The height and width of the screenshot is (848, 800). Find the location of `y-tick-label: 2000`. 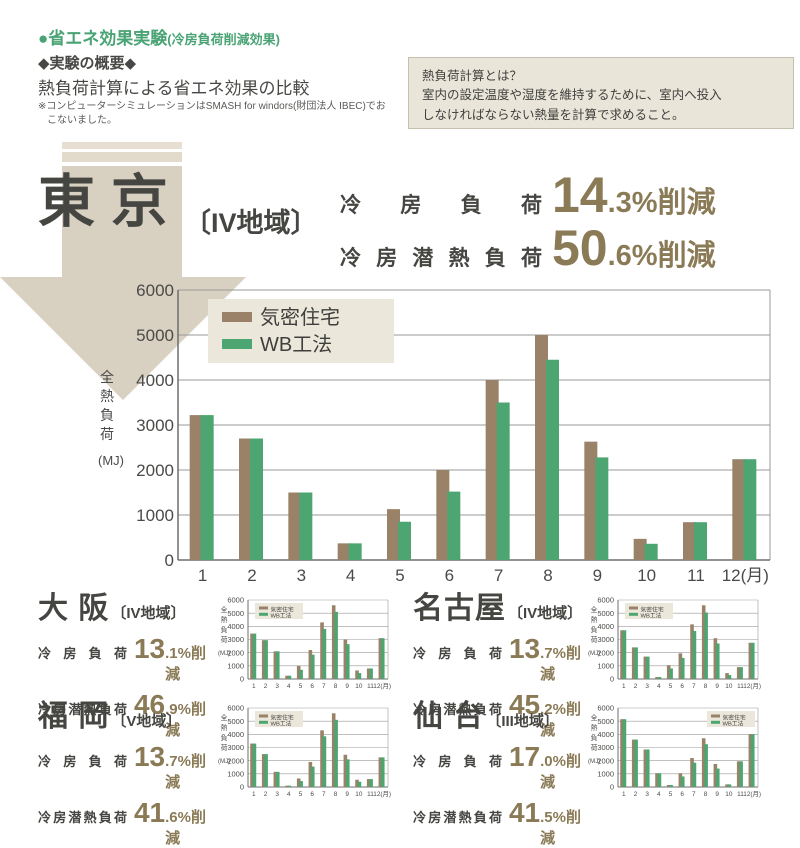

y-tick-label: 2000 is located at coordinates (235, 652).